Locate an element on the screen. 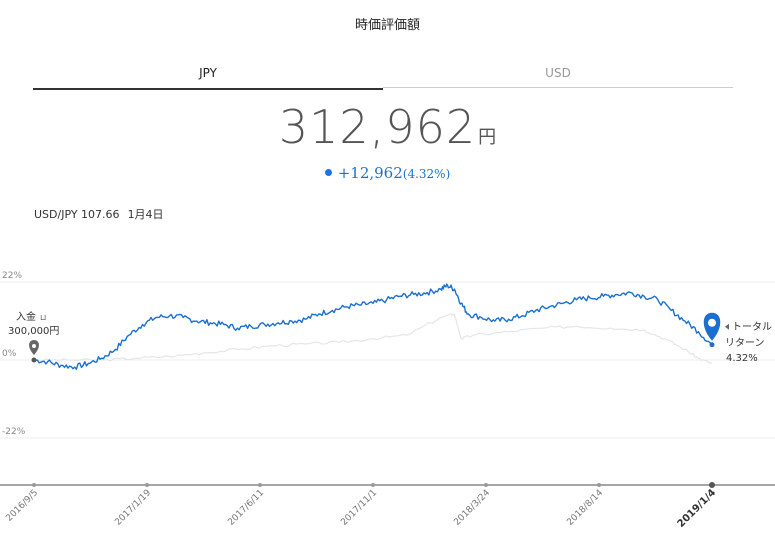  valuation-amount: 312,962 is located at coordinates (377, 127).